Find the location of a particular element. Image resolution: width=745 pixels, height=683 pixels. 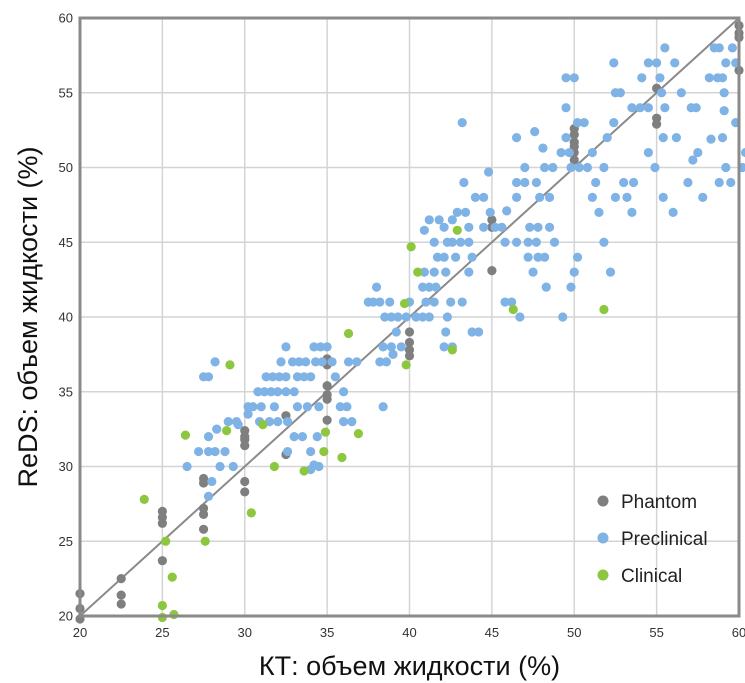

x-tick-label: 25 is located at coordinates (162, 632).